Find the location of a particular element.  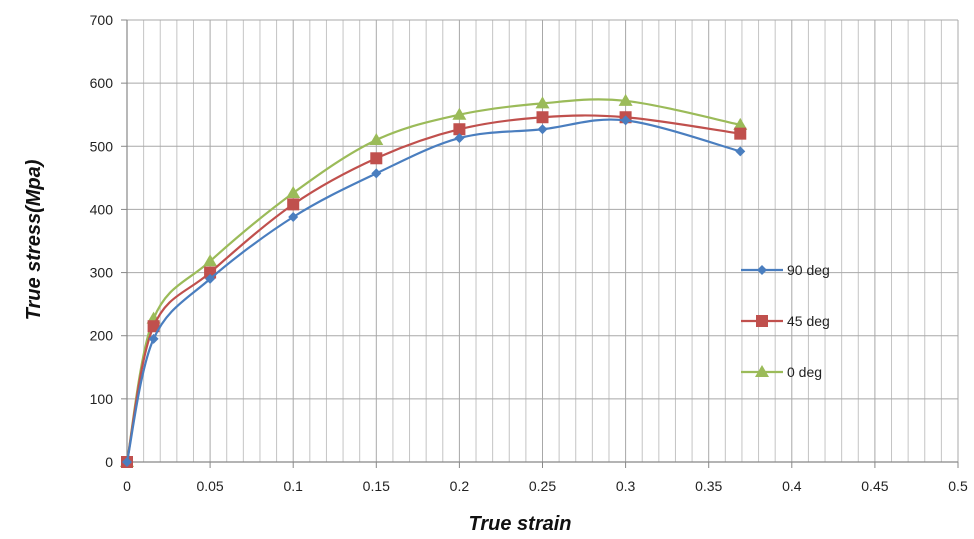

y-axis-title: True stress(Mpa) is located at coordinates (34, 239).